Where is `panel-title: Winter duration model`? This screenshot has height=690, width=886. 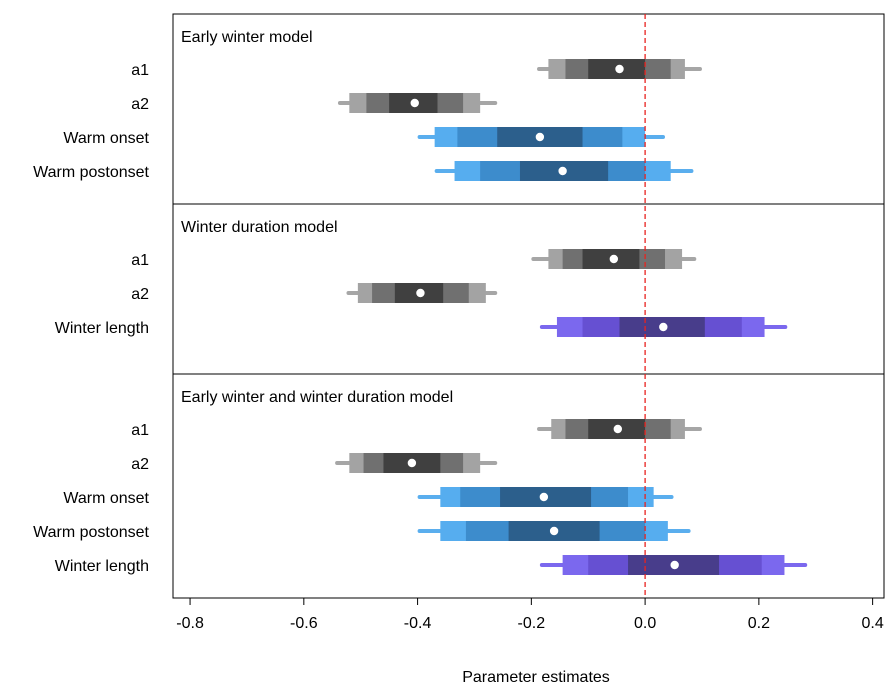
panel-title: Winter duration model is located at coordinates (259, 227).